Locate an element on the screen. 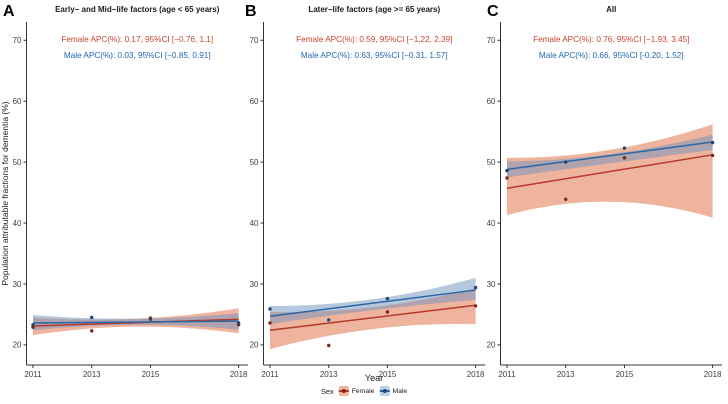 The width and height of the screenshot is (728, 404). y-tick-label-30-a: 30 is located at coordinates (17, 284).